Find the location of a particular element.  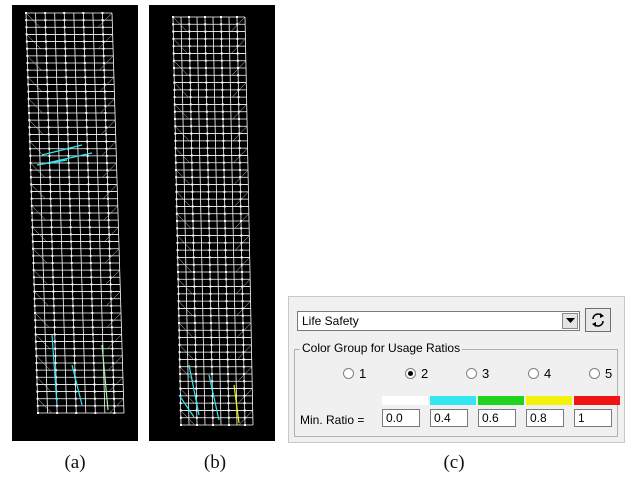

radio-label: 4 is located at coordinates (548, 373).